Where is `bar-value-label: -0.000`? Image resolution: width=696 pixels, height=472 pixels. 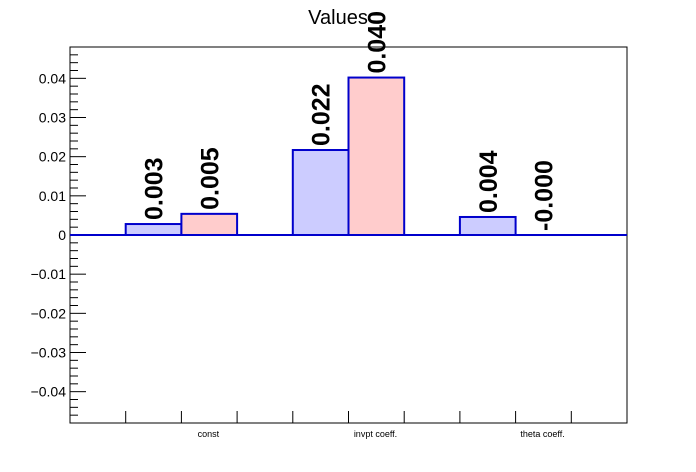 bar-value-label: -0.000 is located at coordinates (544, 195).